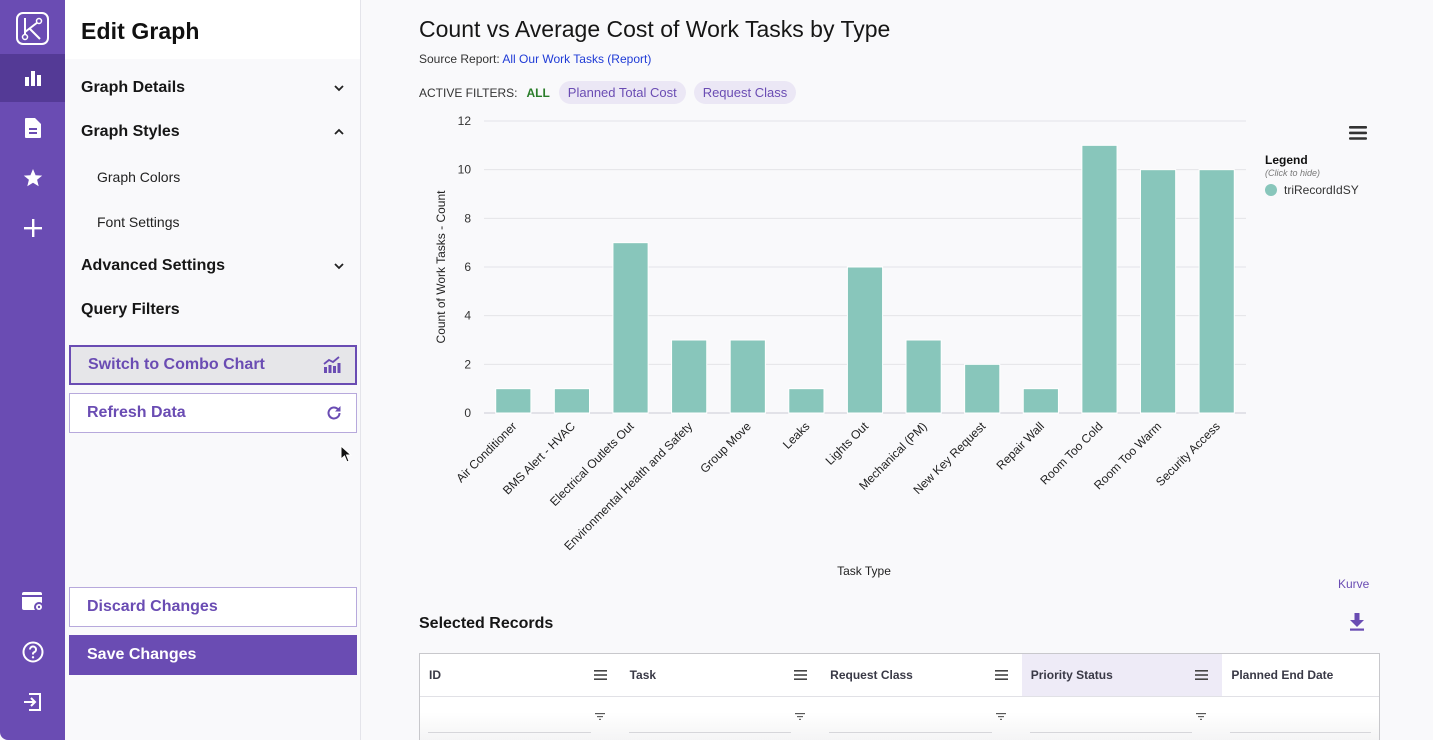 The image size is (1433, 740). I want to click on y-tick-label: 10, so click(465, 170).